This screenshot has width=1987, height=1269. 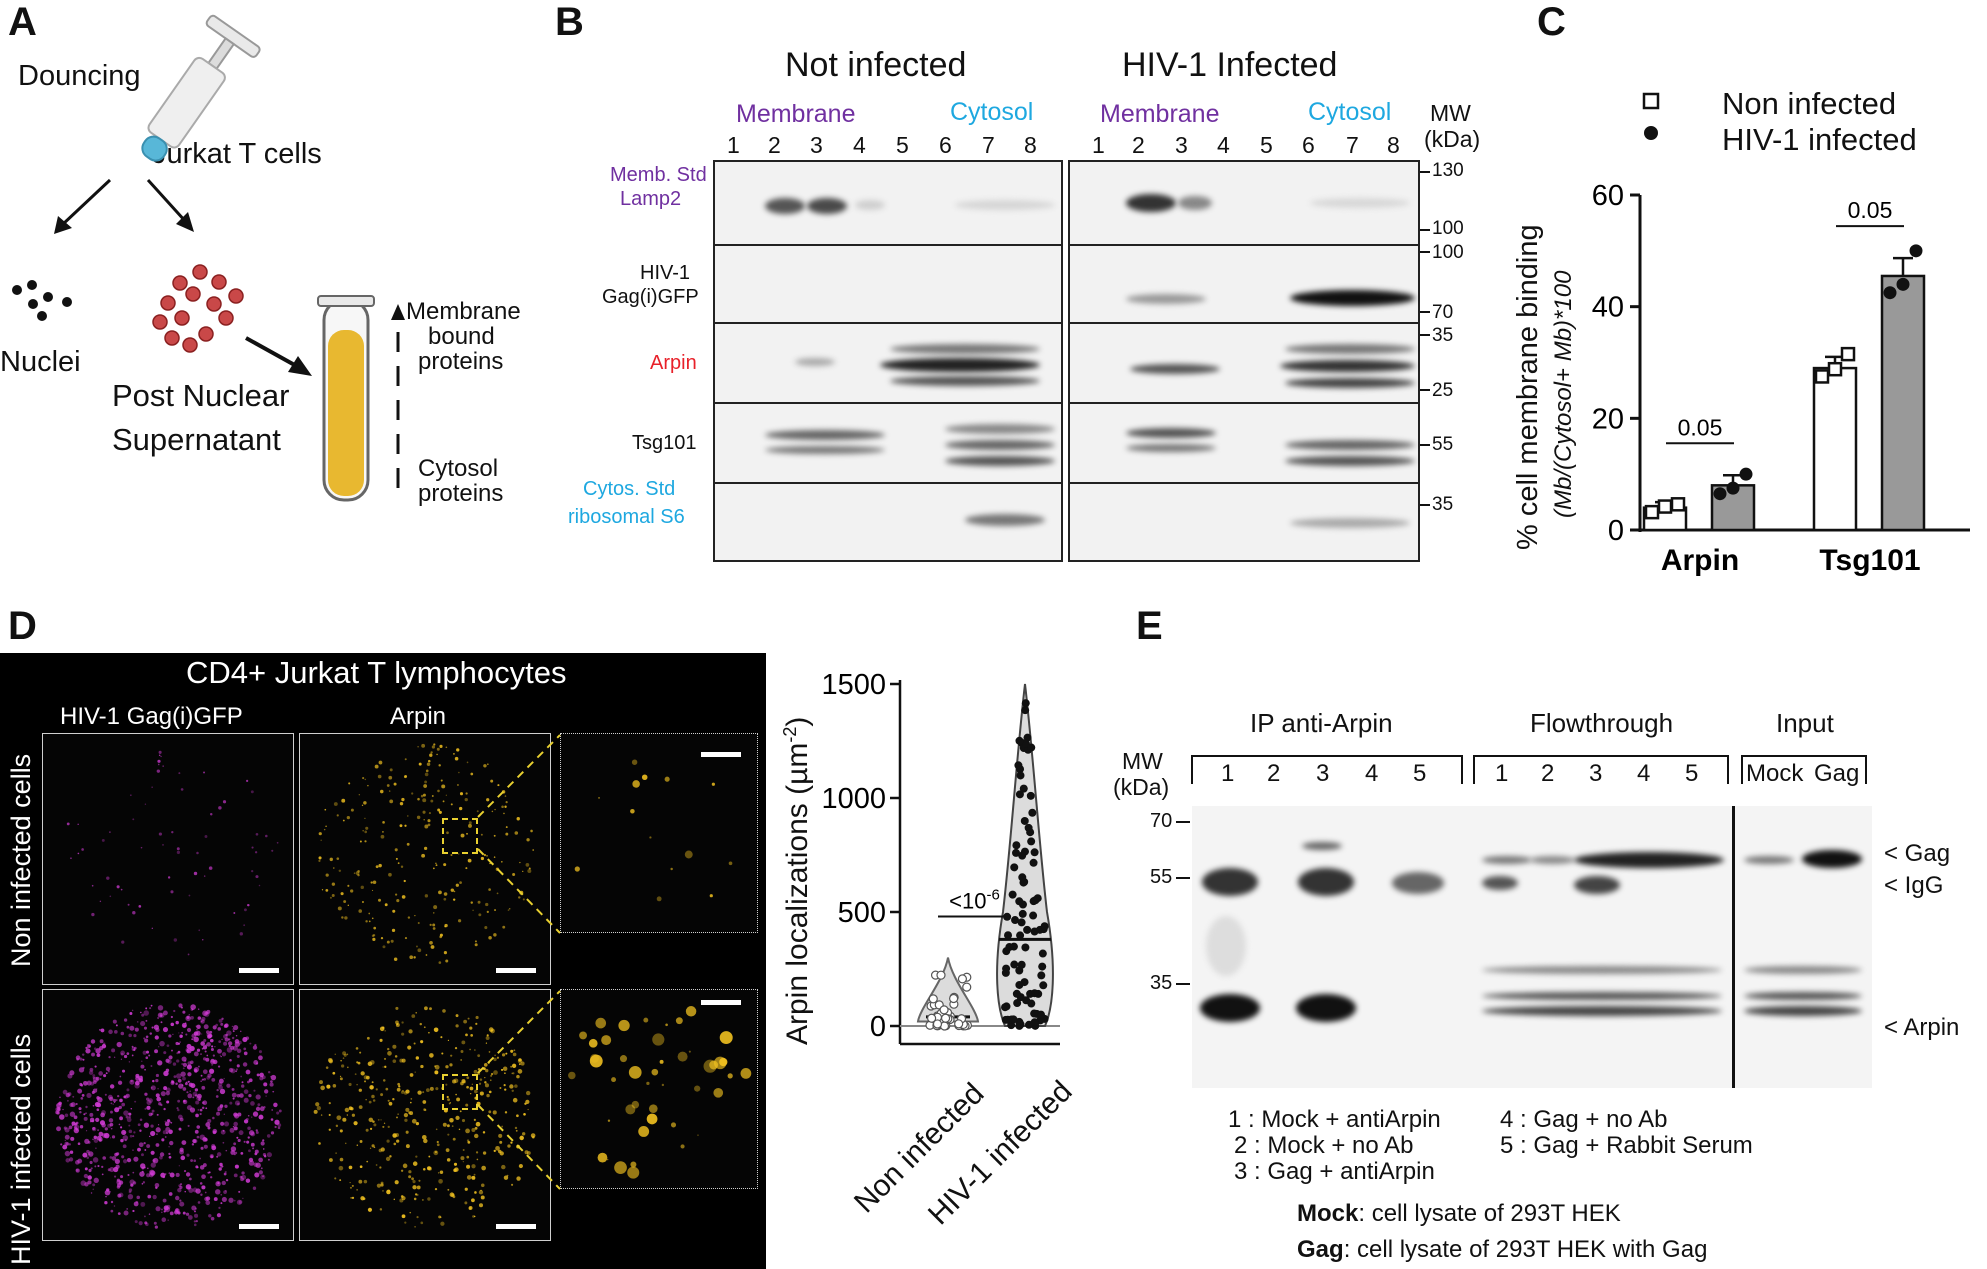 What do you see at coordinates (519, 962) in the screenshot?
I see `zoom-connector-lines` at bounding box center [519, 962].